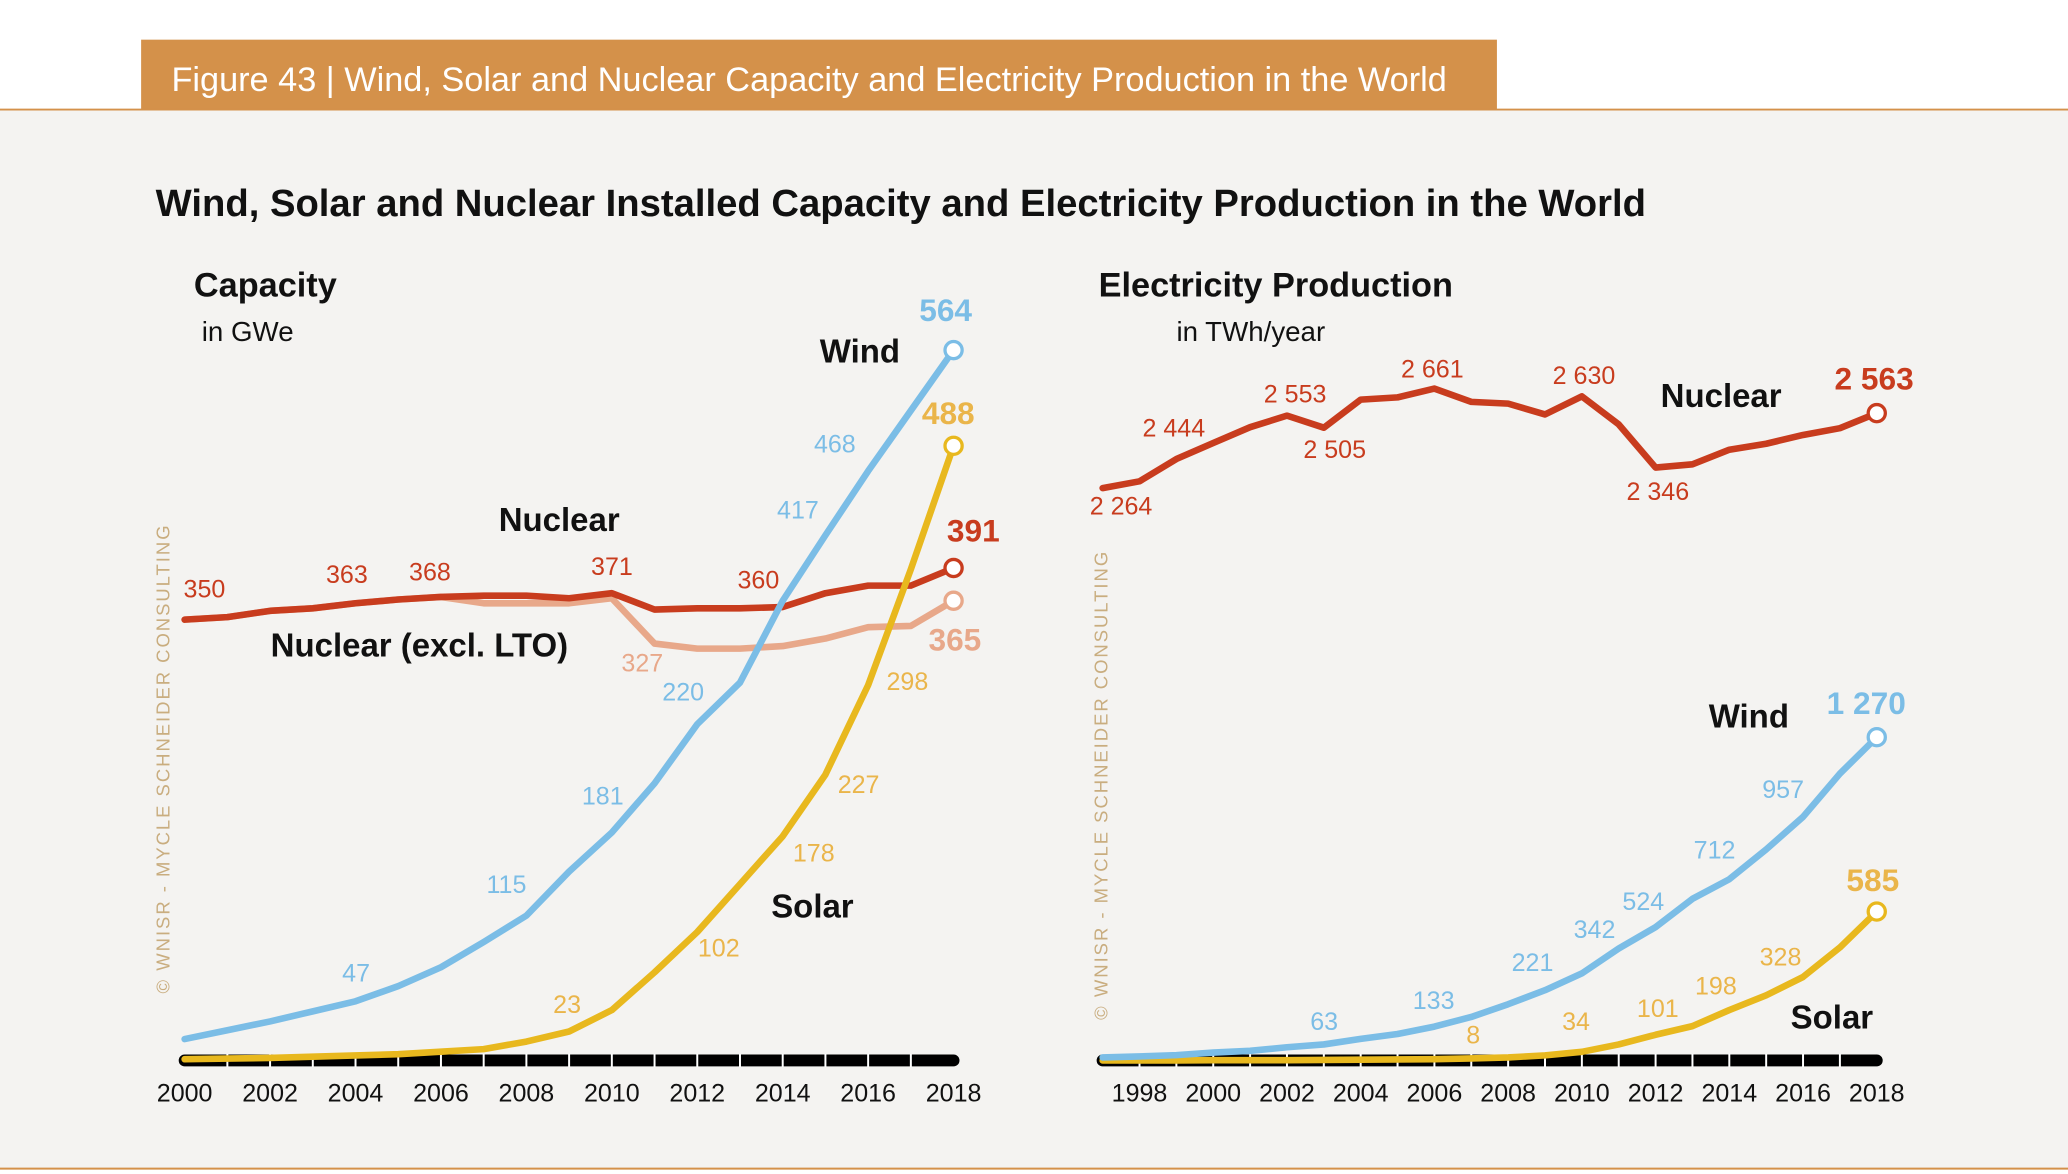 The width and height of the screenshot is (2068, 1174). I want to click on nuclear-excl-lto-data-label: 327, so click(642, 663).